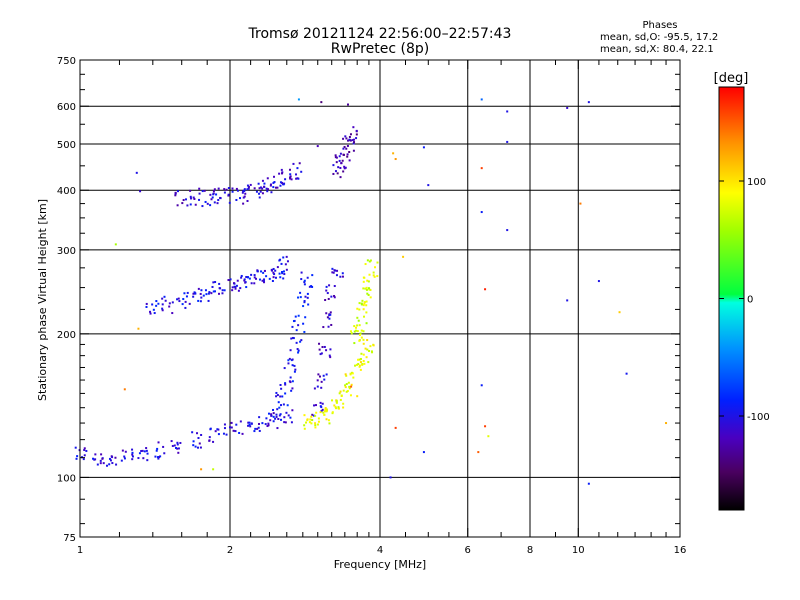  What do you see at coordinates (66, 251) in the screenshot?
I see `y-tick-label: 300` at bounding box center [66, 251].